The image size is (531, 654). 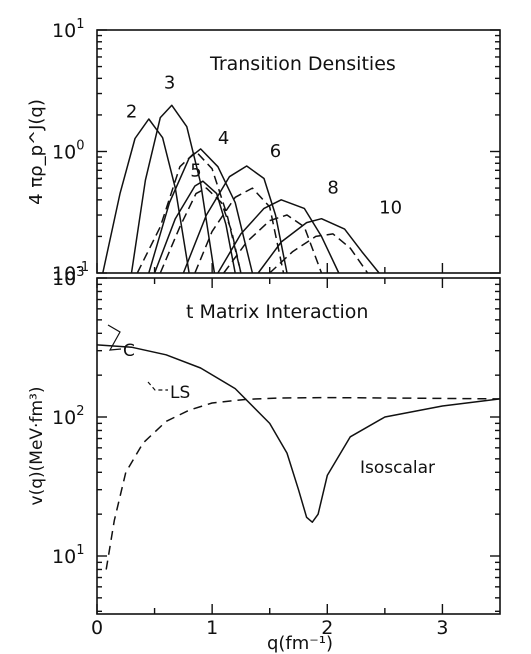 I want to click on bottom-y-axis-label-text: v(q)(MeV·fm³), so click(x=37, y=446).